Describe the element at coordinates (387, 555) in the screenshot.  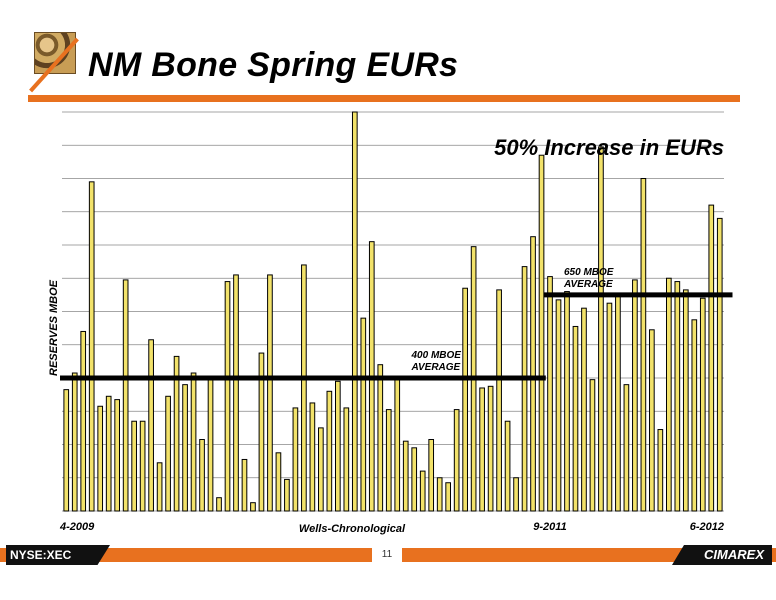
I see `page-number: 11` at that location.